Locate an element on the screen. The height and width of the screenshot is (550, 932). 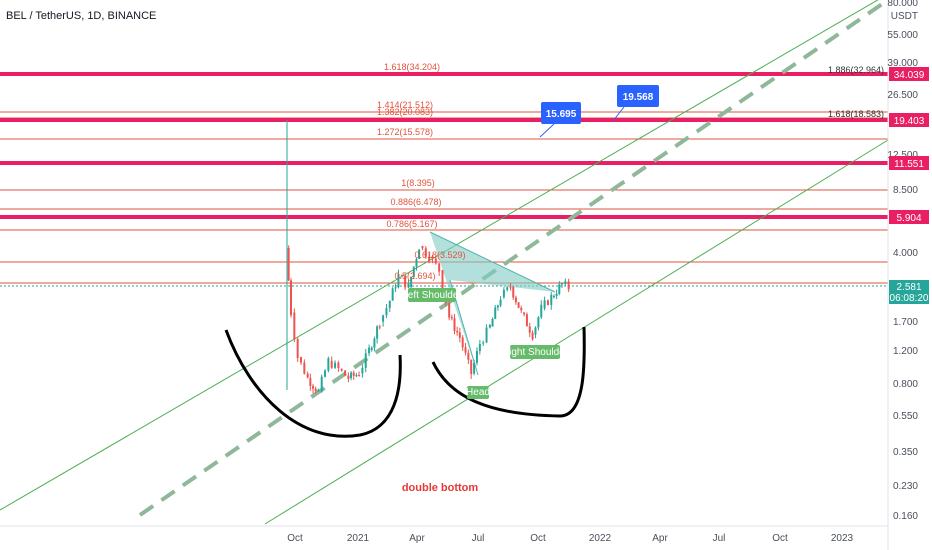
svg-text: 1(8.395) is located at coordinates (418, 183).